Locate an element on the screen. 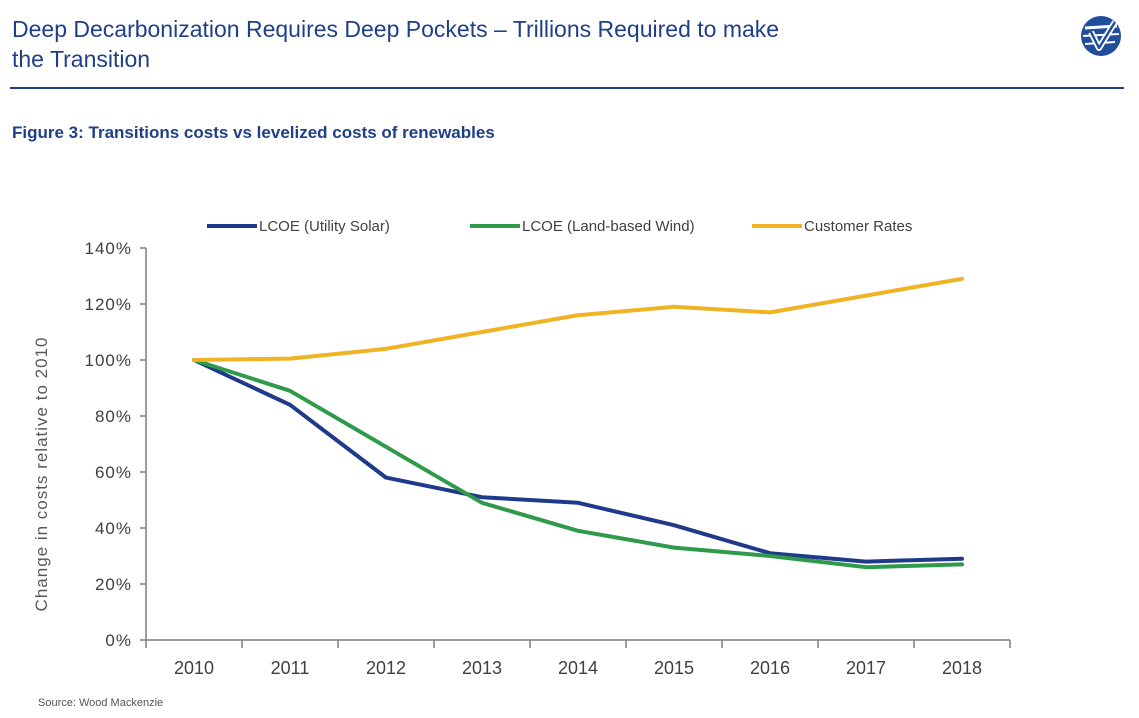  y-tick-label: 100% is located at coordinates (108, 360).